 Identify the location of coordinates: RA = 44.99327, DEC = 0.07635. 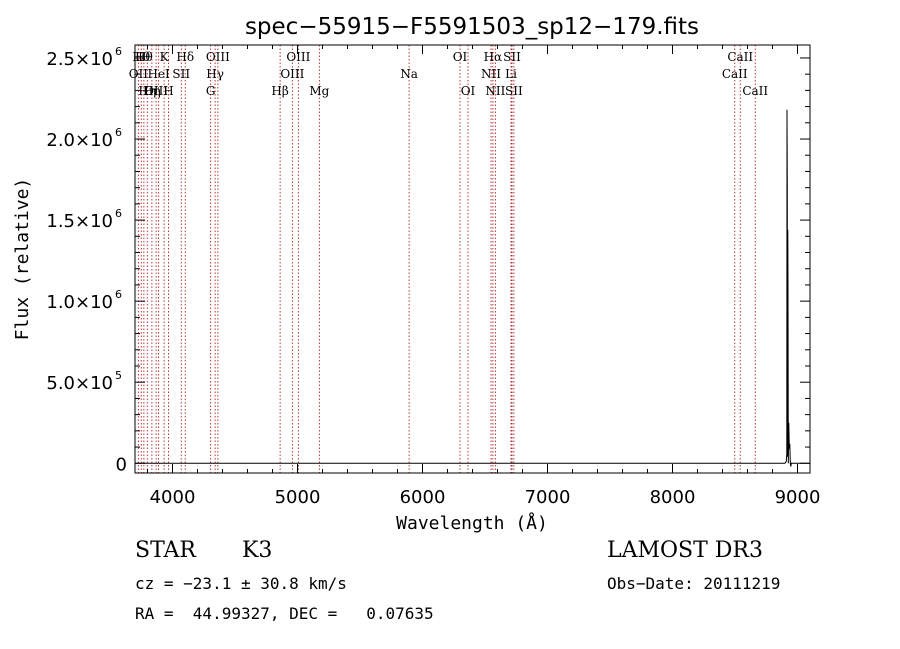
(284, 613).